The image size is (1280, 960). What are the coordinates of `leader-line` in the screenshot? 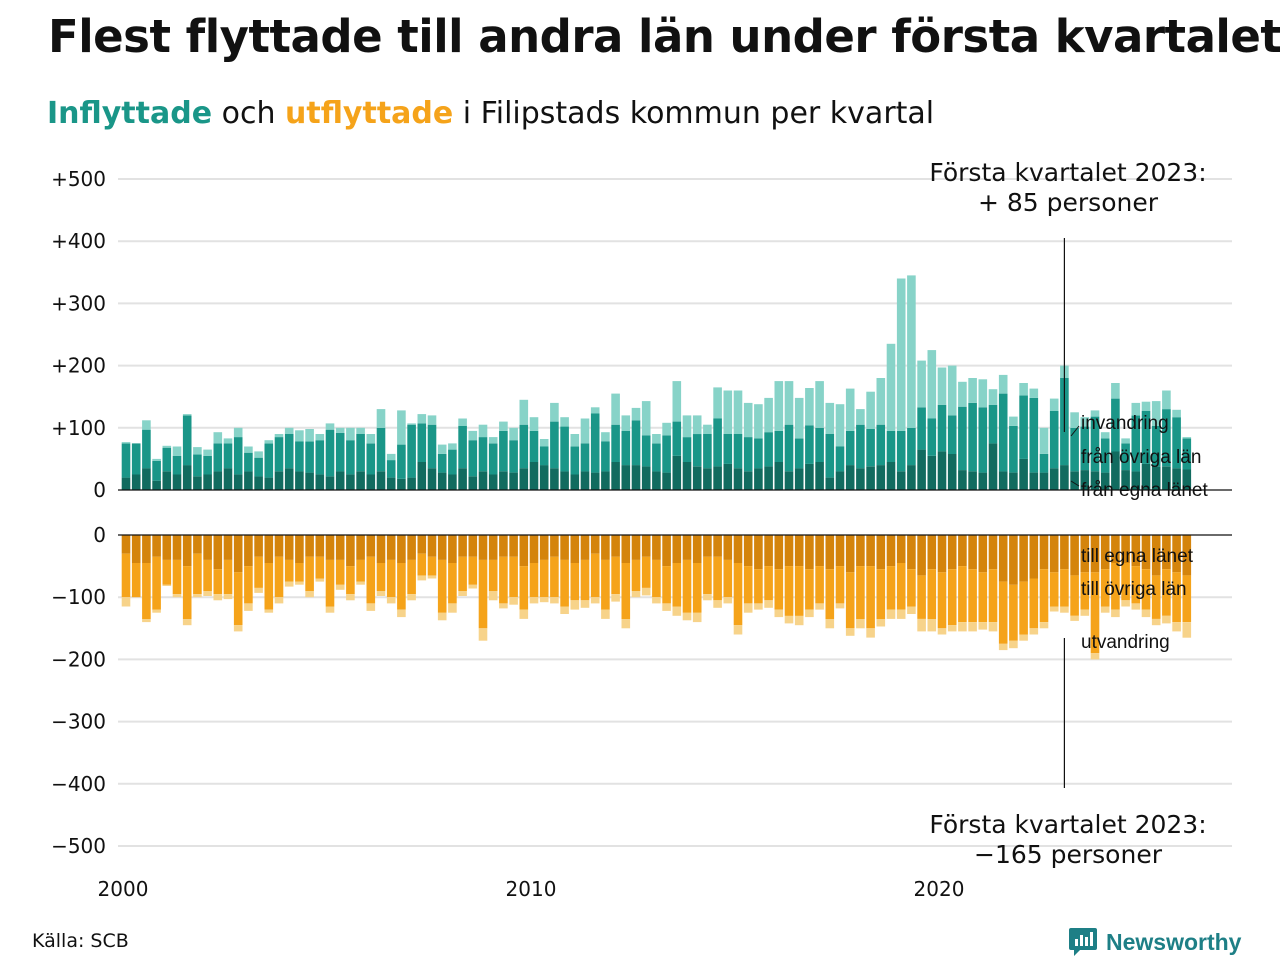 It's located at (1075, 483).